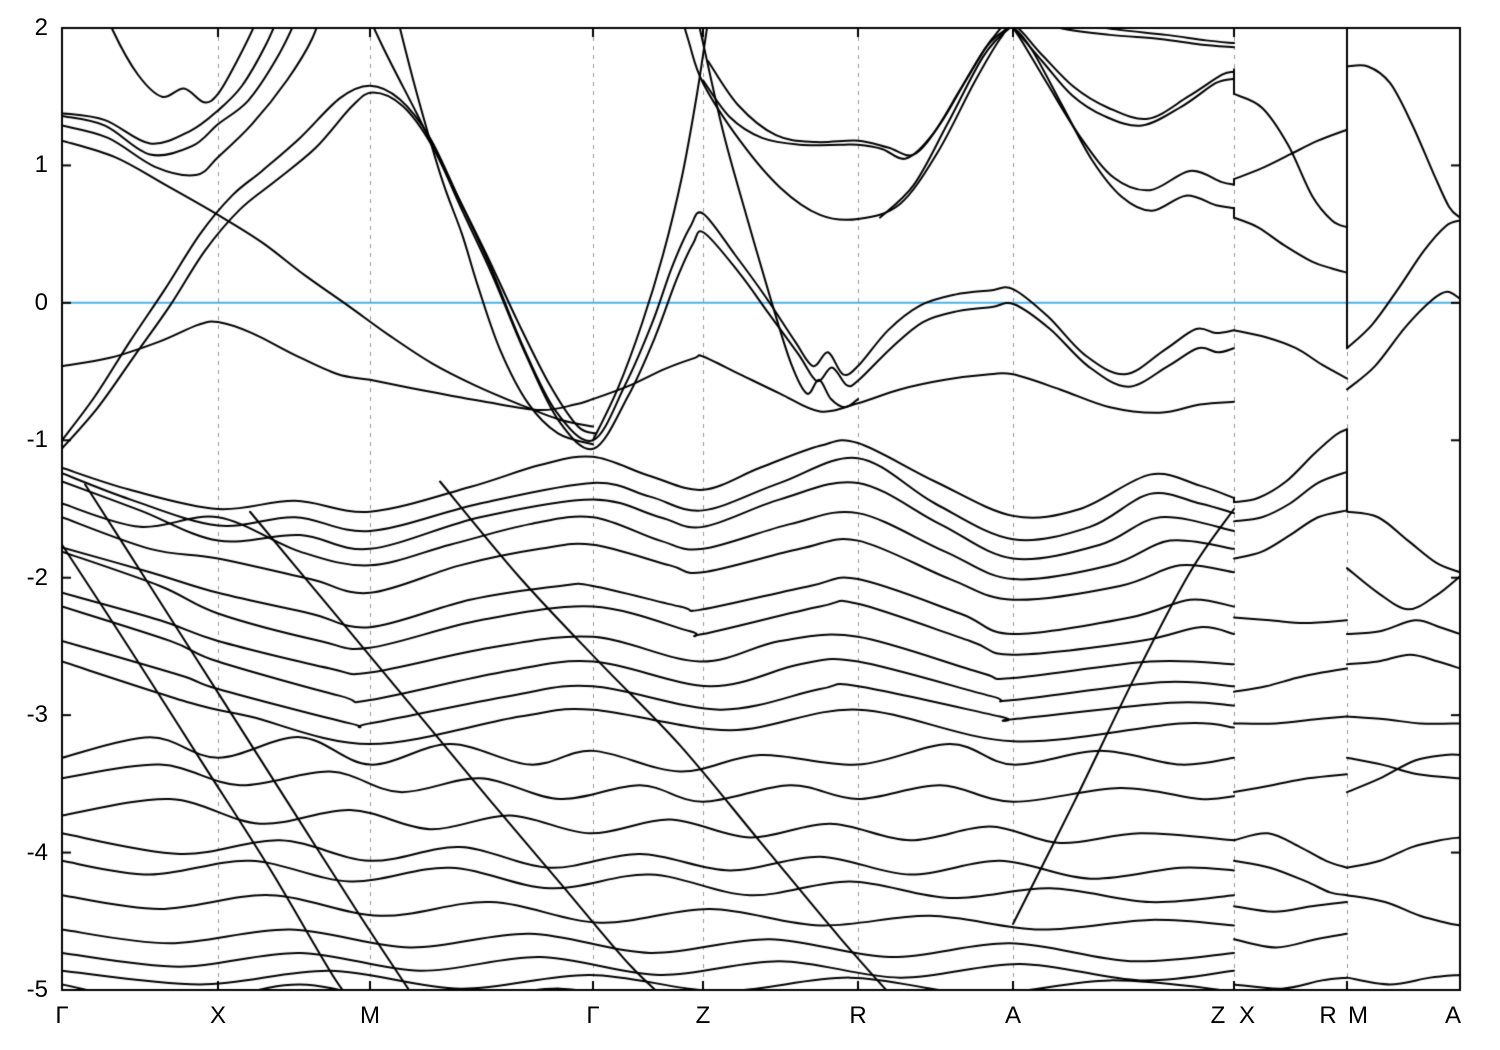 The height and width of the screenshot is (1050, 1500). I want to click on y-tick-label: -1, so click(37, 440).